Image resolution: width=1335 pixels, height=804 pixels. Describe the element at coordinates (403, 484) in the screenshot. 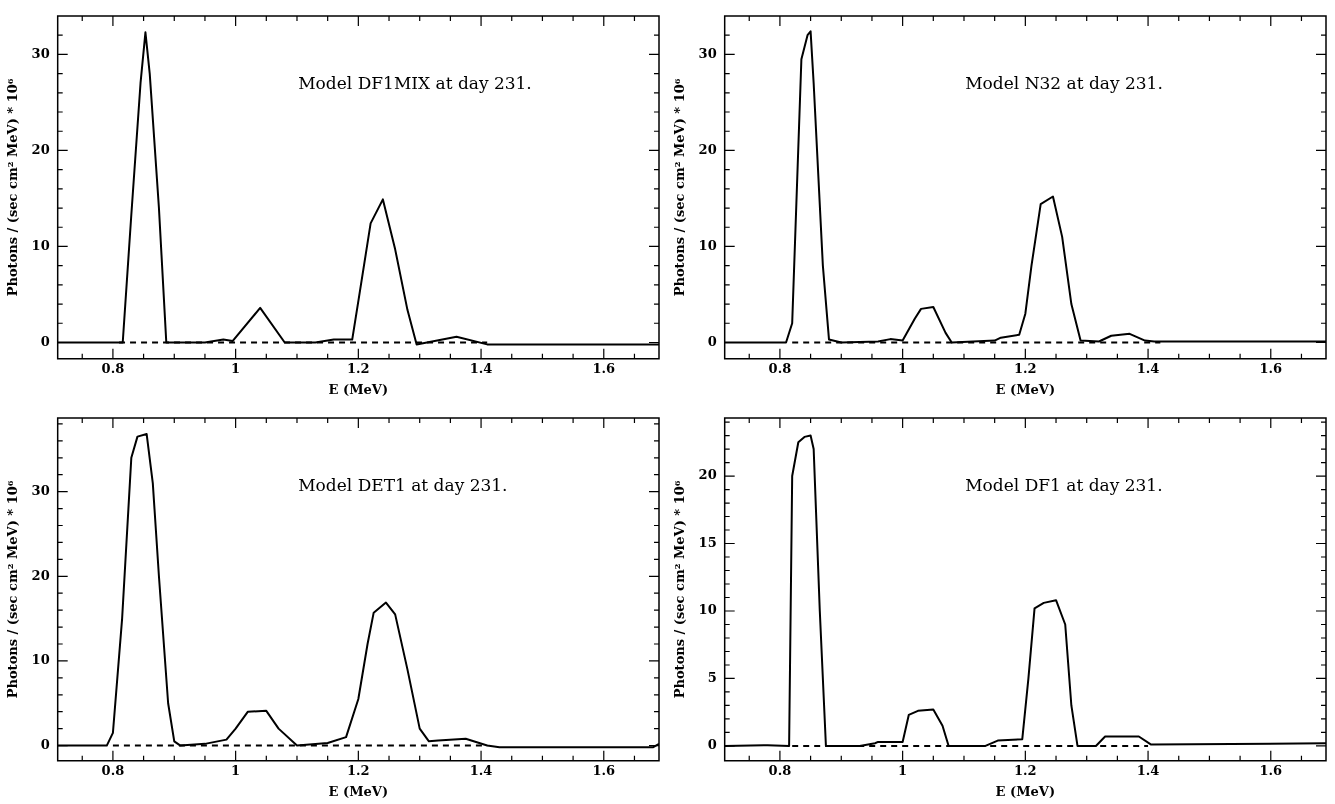

I see `annotation: Model DET1 at day 231.` at that location.